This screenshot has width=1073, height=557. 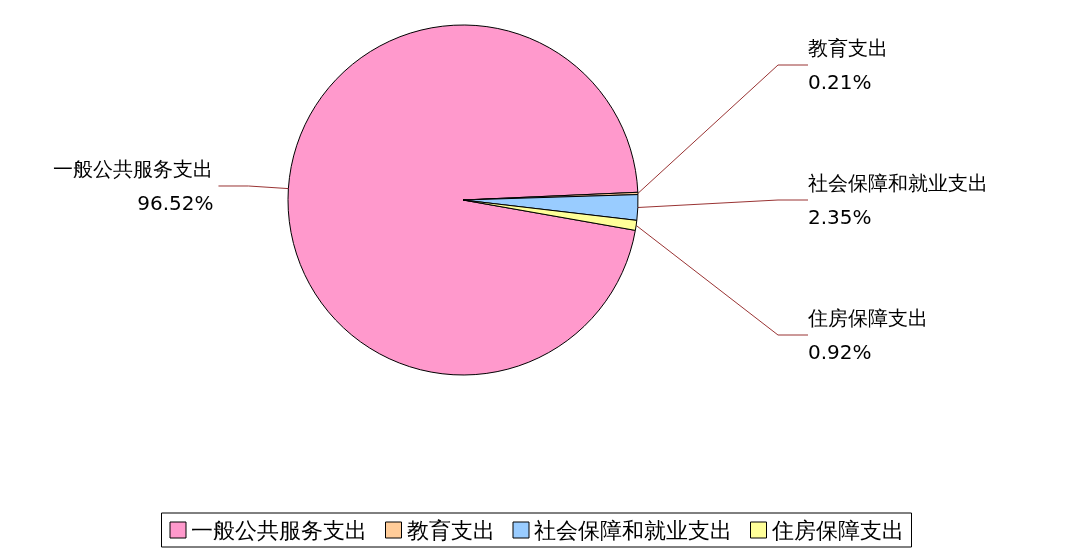 I want to click on legend-label: 一般公共服务支出, so click(x=279, y=530).